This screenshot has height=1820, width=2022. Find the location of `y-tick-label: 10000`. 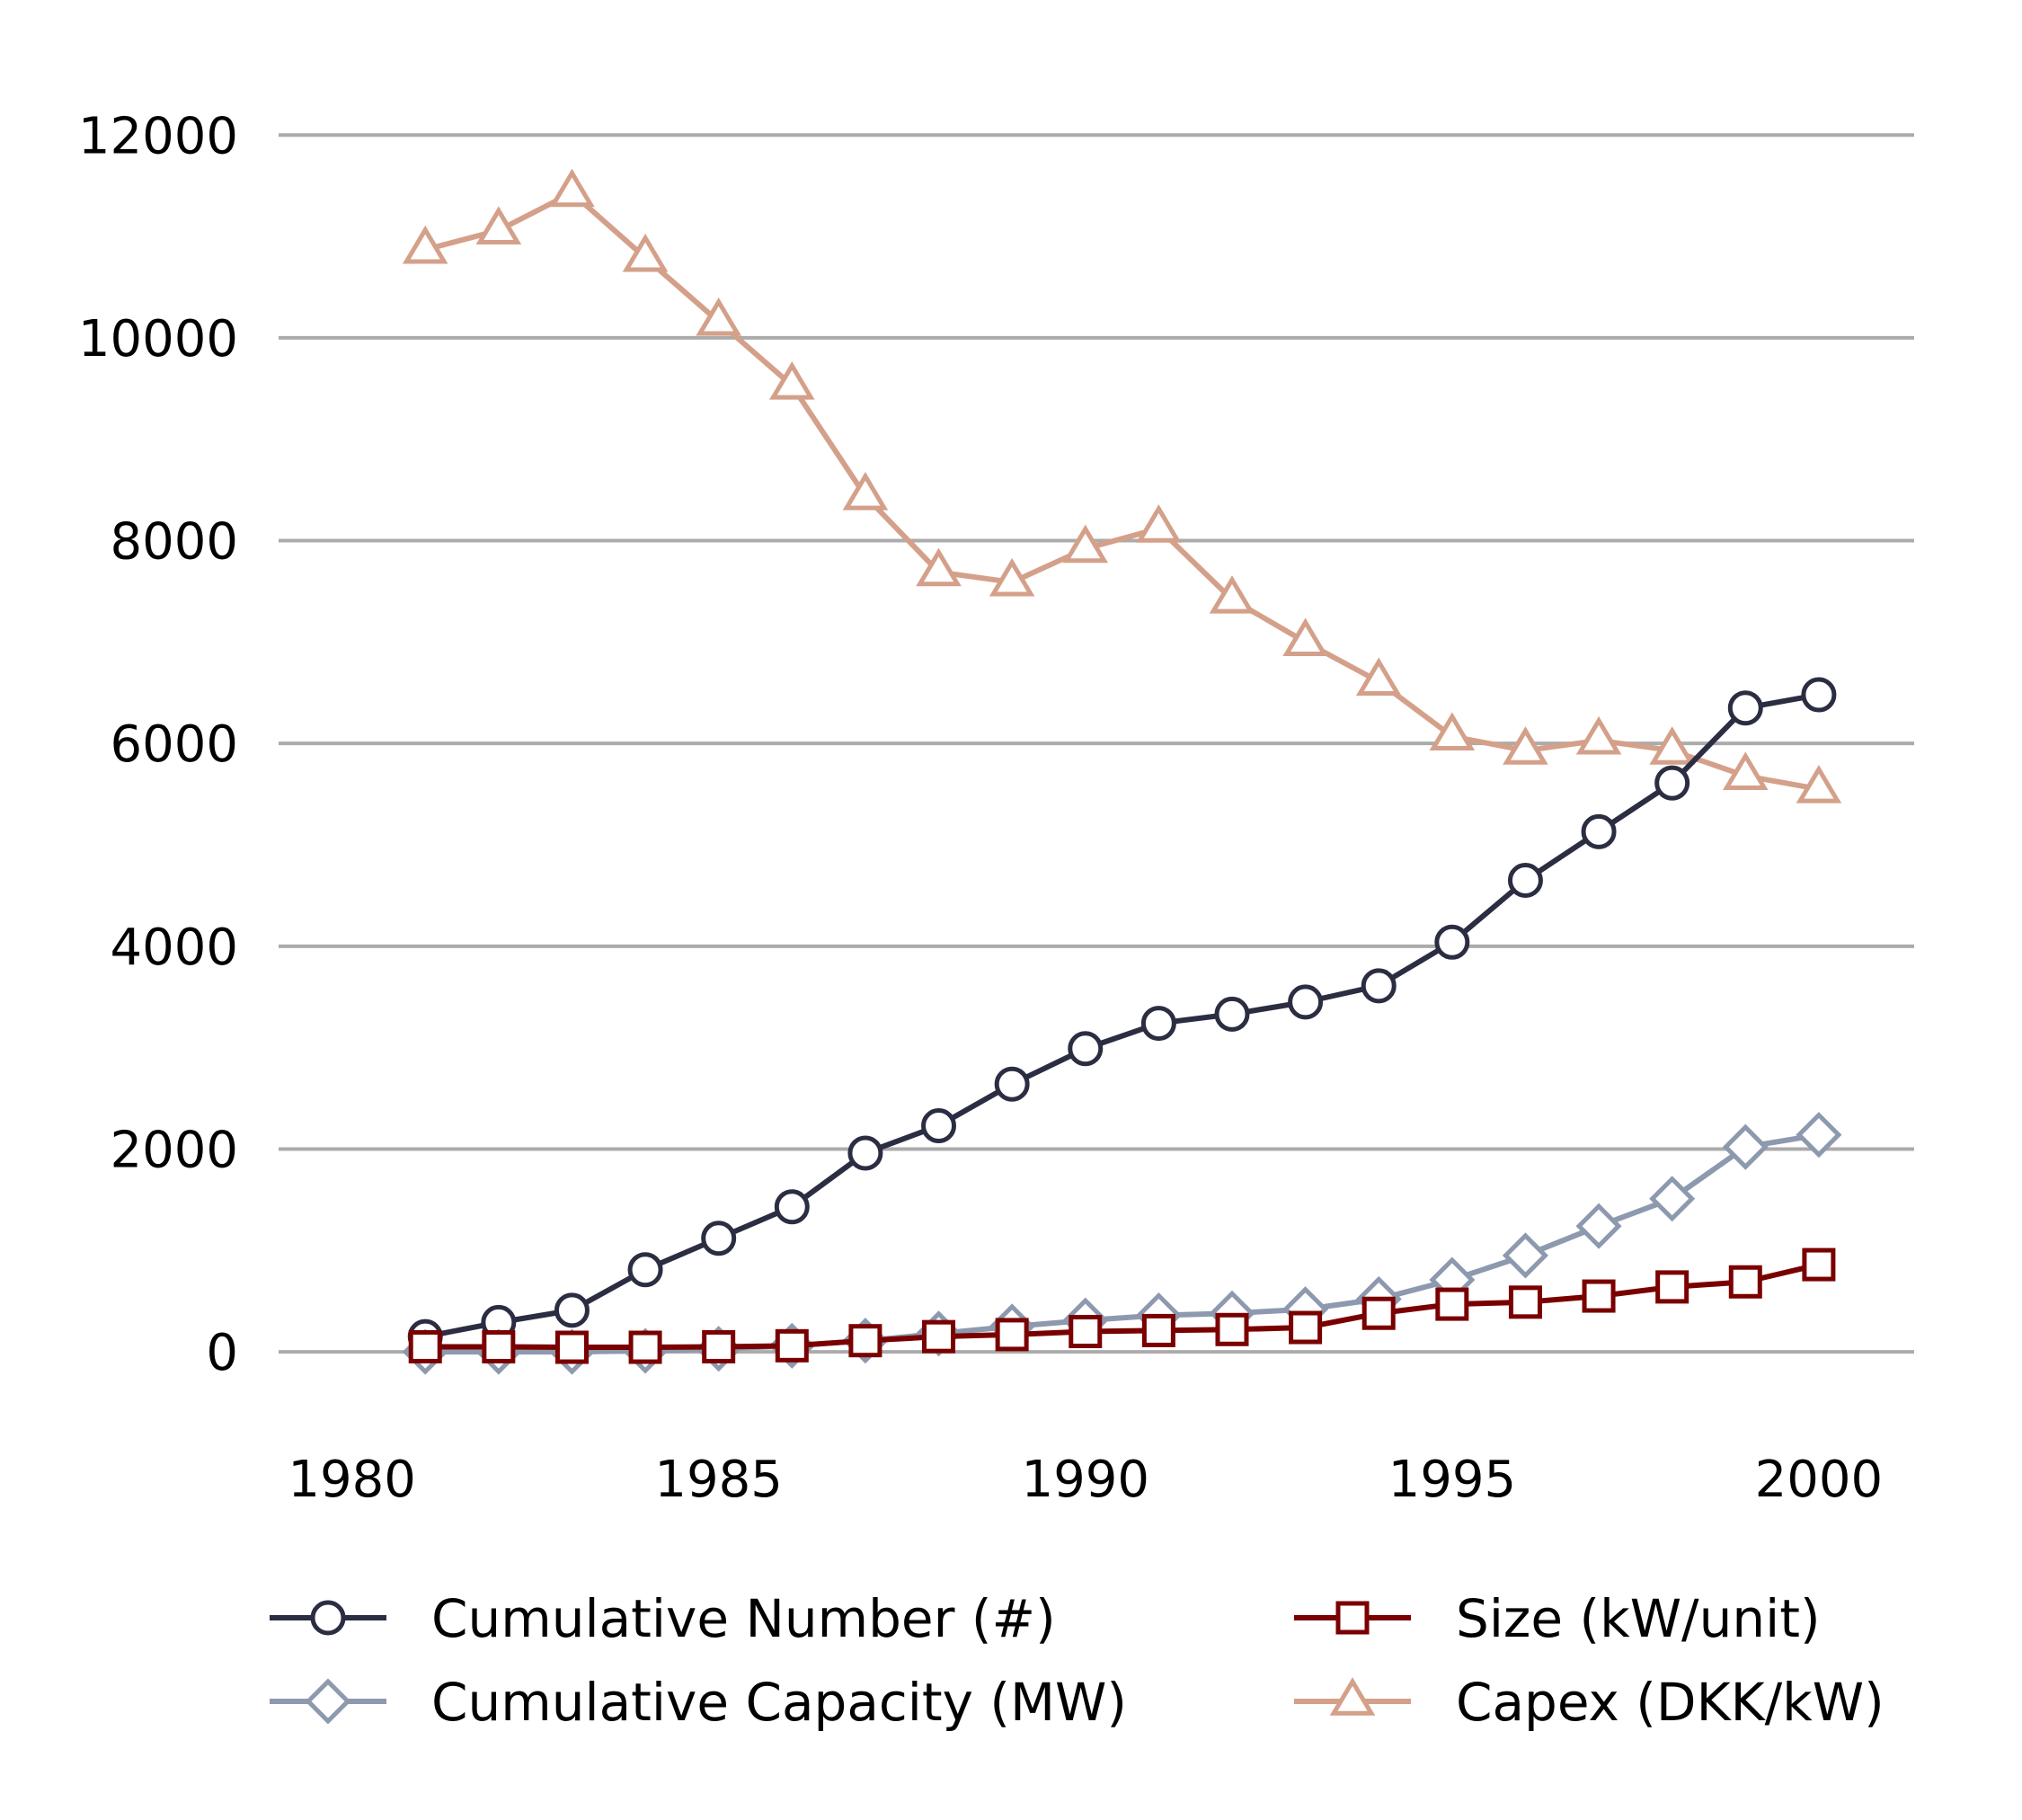

y-tick-label: 10000 is located at coordinates (158, 339).